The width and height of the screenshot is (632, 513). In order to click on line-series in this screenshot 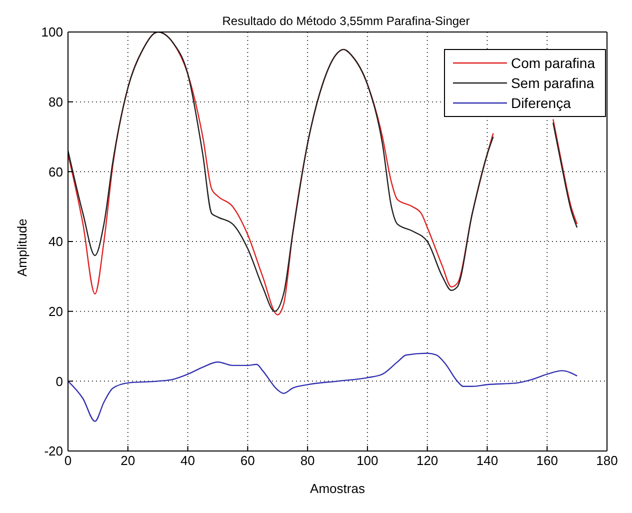, I will do `click(323, 387)`.